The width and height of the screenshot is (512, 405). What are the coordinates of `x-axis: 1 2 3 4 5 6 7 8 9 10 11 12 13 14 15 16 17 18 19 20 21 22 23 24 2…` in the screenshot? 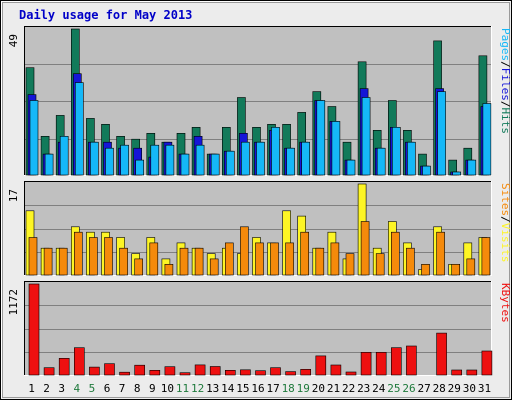 It's located at (259, 388).